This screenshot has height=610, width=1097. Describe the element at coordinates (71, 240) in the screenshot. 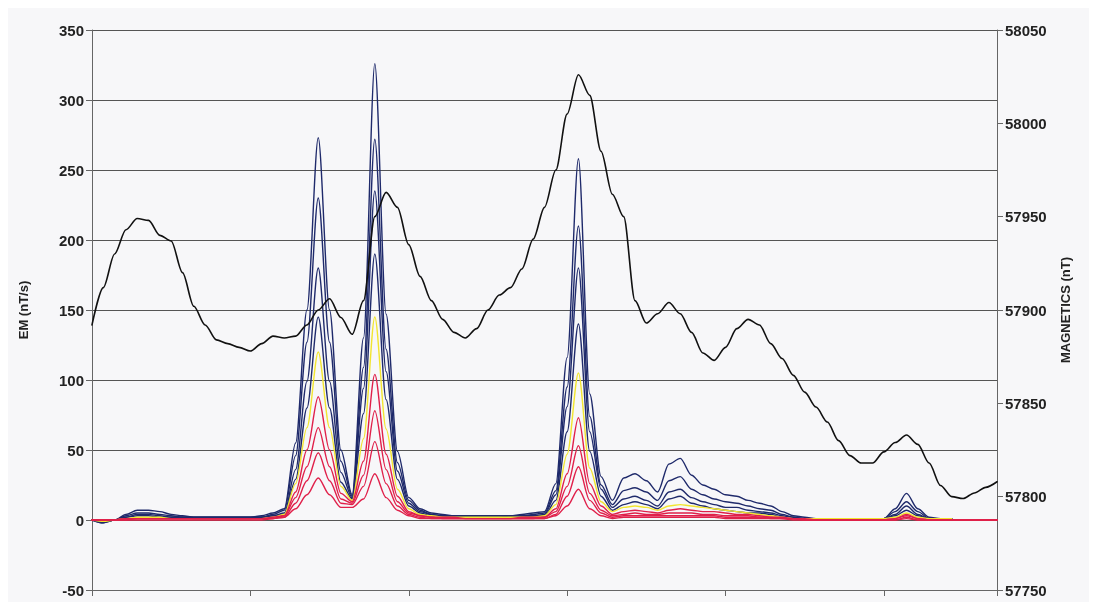

I see `y-tick-label: 200` at that location.